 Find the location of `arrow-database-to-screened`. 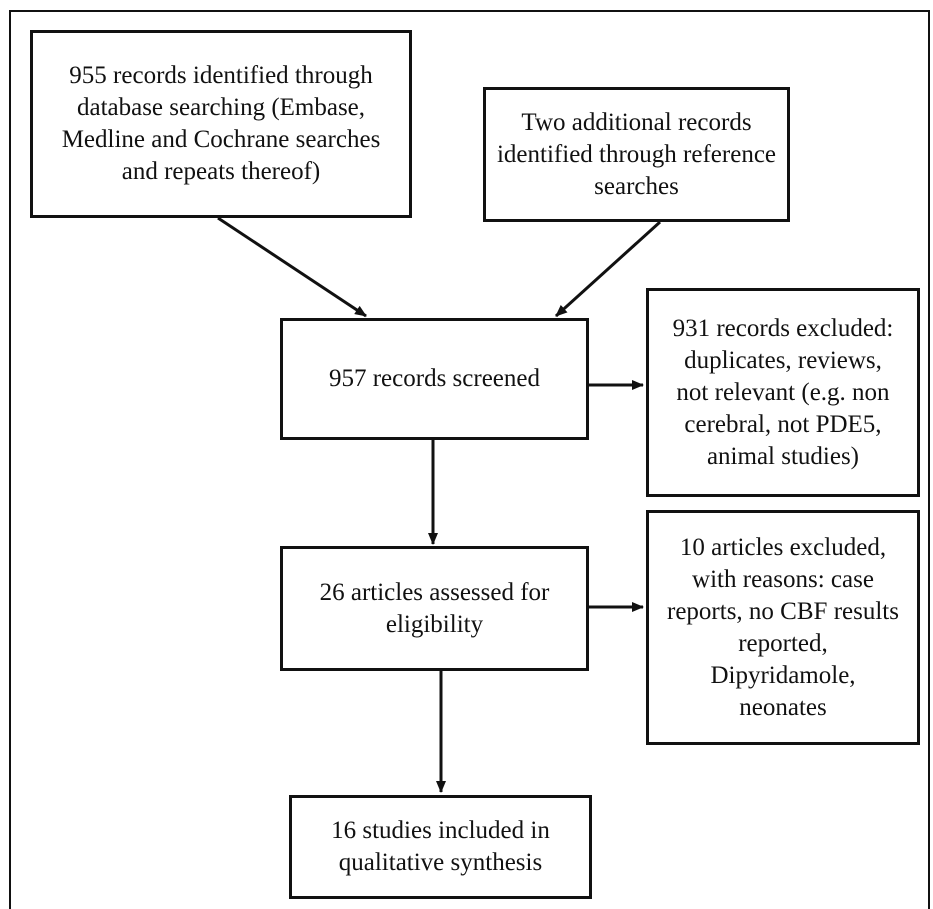

arrow-database-to-screened is located at coordinates (292, 267).